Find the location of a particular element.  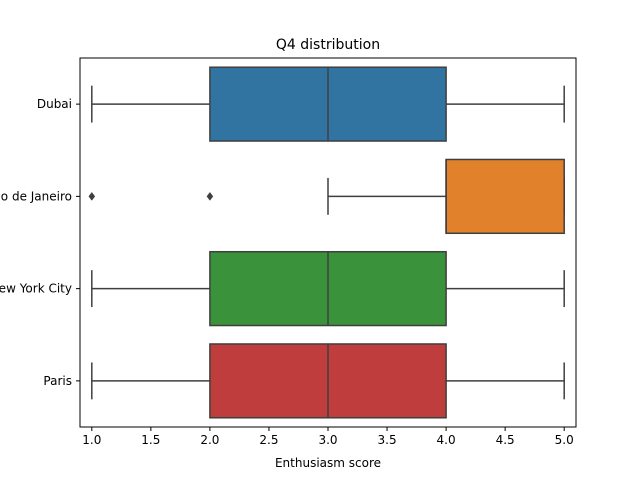

y-tick-label-rio-de-janeiro: Rio de Janeiro is located at coordinates (36, 196).